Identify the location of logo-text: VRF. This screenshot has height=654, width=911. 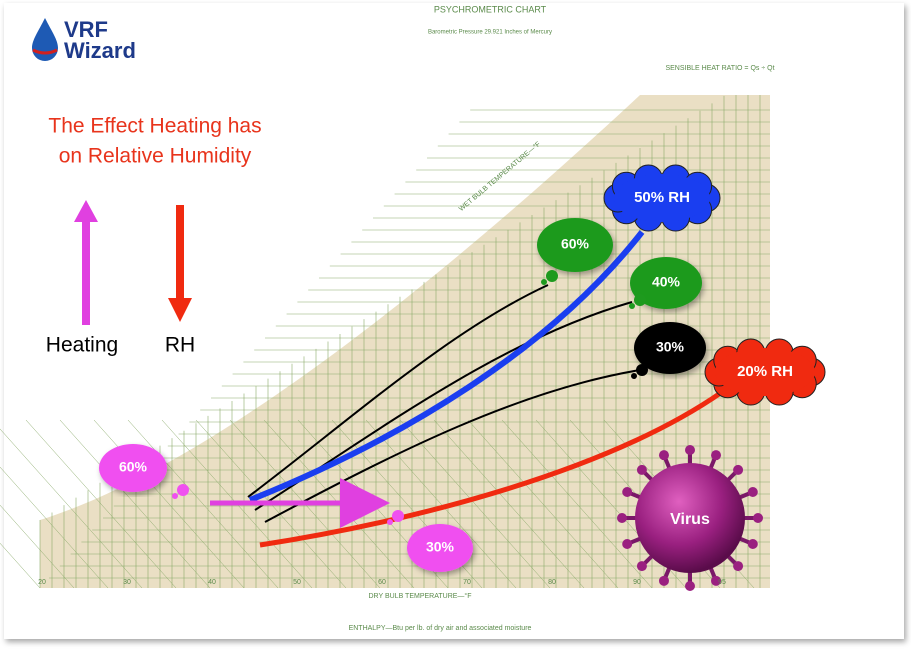
(86, 29).